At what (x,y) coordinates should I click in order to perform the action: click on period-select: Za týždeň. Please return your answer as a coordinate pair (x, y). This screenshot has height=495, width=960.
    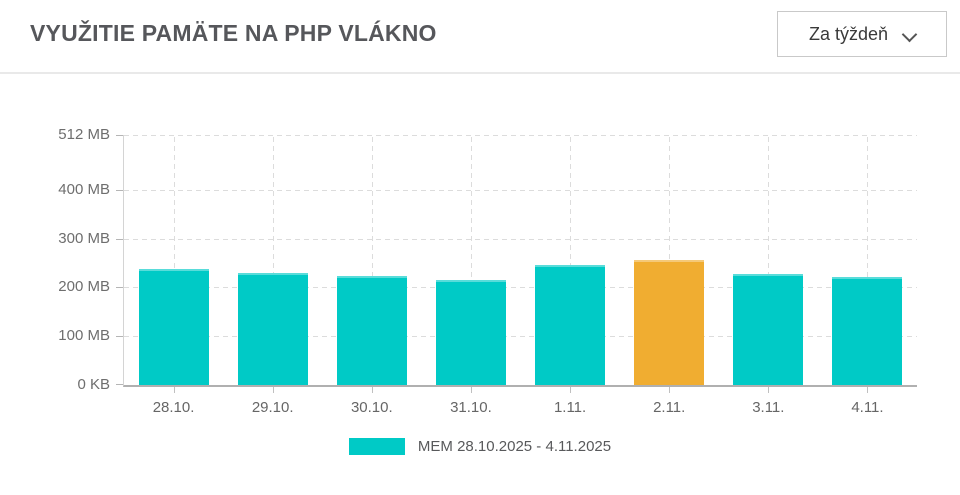
    Looking at the image, I should click on (862, 34).